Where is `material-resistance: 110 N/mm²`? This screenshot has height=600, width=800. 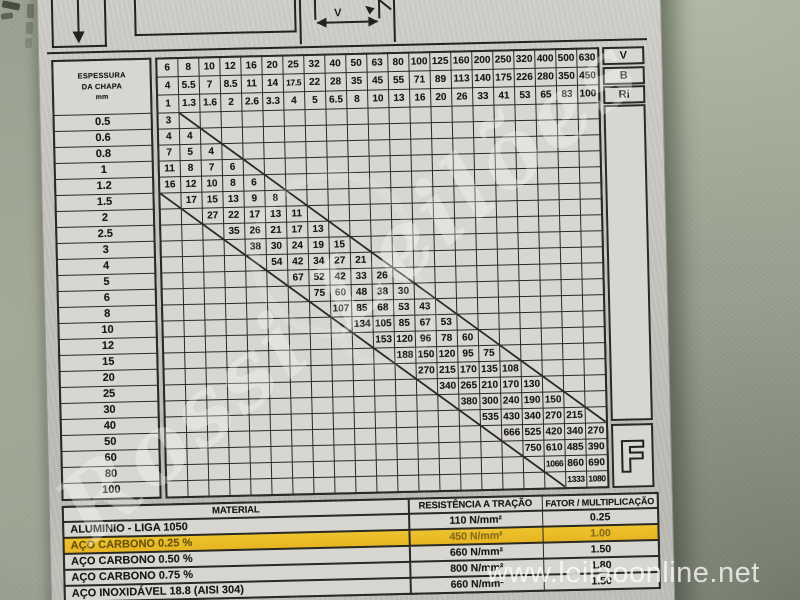 material-resistance: 110 N/mm² is located at coordinates (475, 520).